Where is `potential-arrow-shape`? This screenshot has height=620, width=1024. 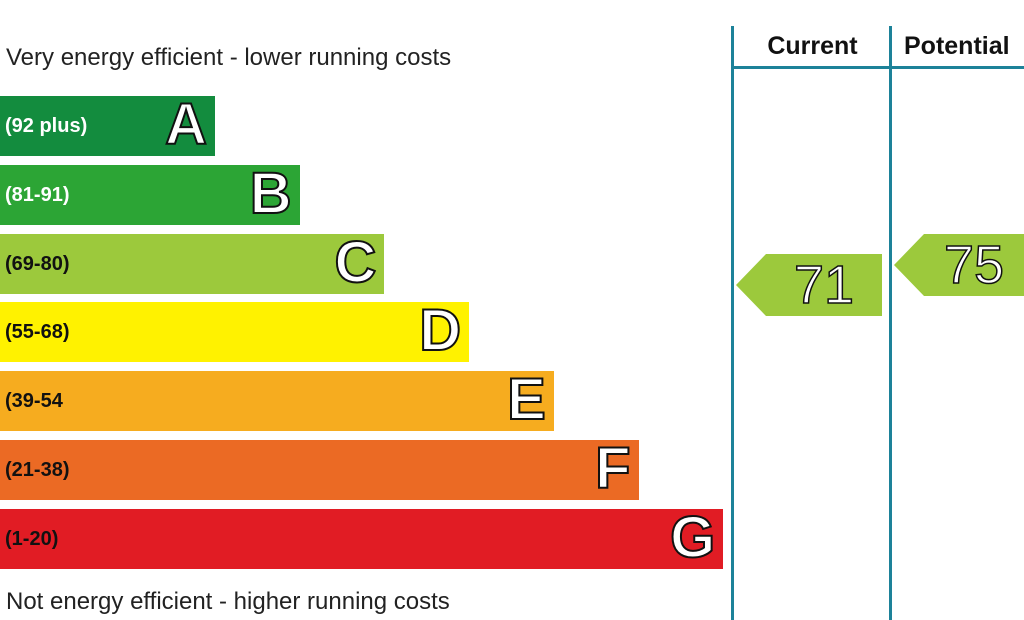
potential-arrow-shape is located at coordinates (959, 265).